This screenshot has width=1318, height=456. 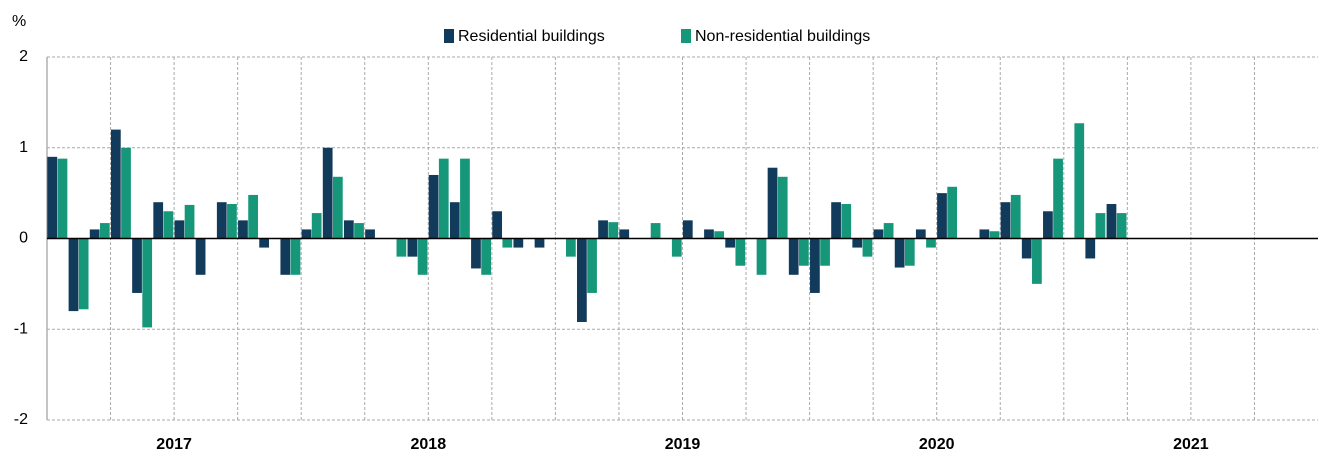 What do you see at coordinates (21, 419) in the screenshot?
I see `y-tick-label: -2` at bounding box center [21, 419].